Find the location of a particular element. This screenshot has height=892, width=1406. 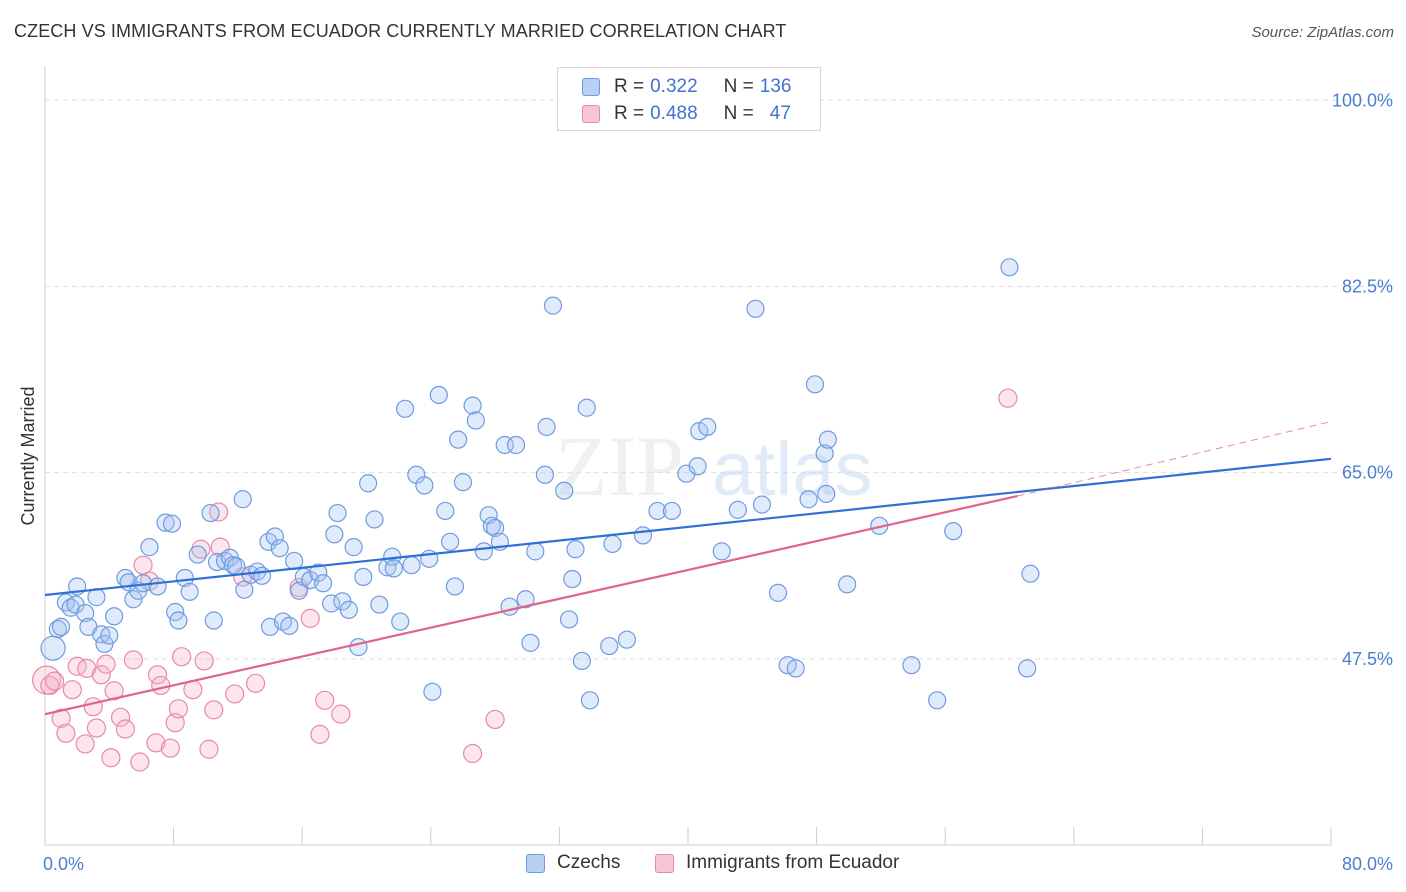

legend-item-czechs: Czechs is located at coordinates (573, 863).